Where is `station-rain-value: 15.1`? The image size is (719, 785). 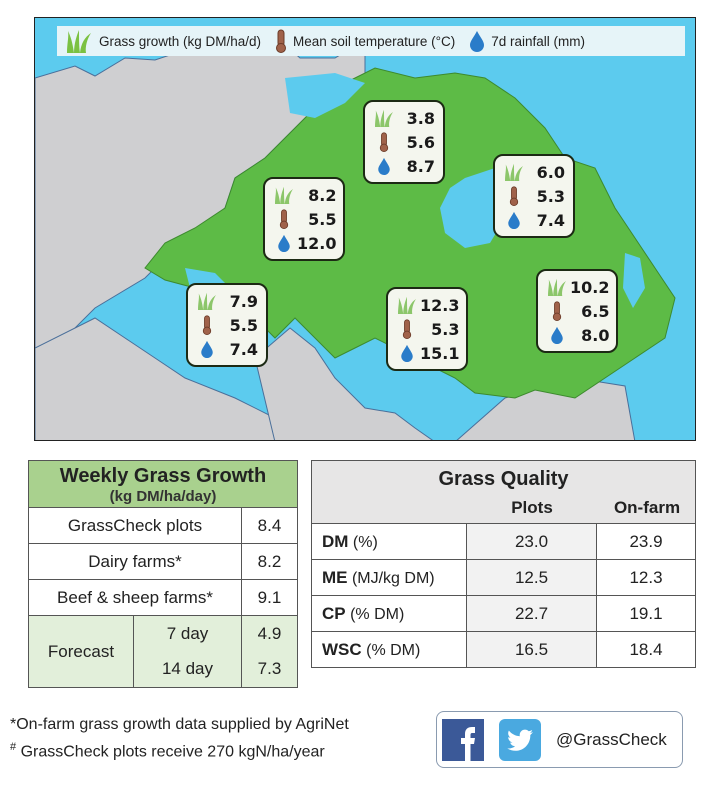 station-rain-value: 15.1 is located at coordinates (440, 353).